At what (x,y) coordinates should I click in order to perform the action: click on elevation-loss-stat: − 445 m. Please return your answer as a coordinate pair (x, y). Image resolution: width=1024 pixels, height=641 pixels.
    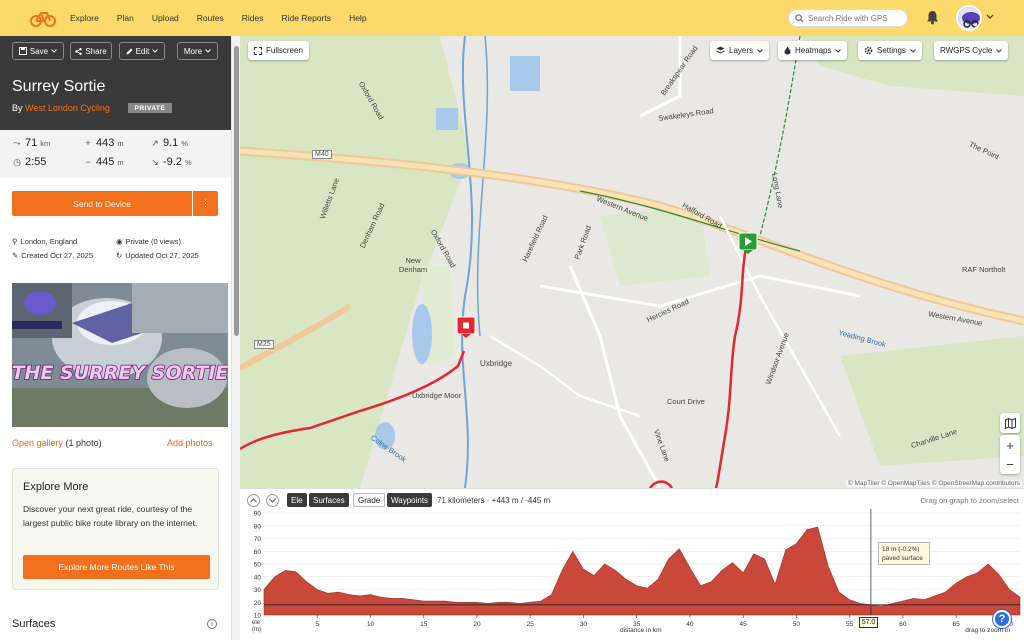
    Looking at the image, I should click on (103, 162).